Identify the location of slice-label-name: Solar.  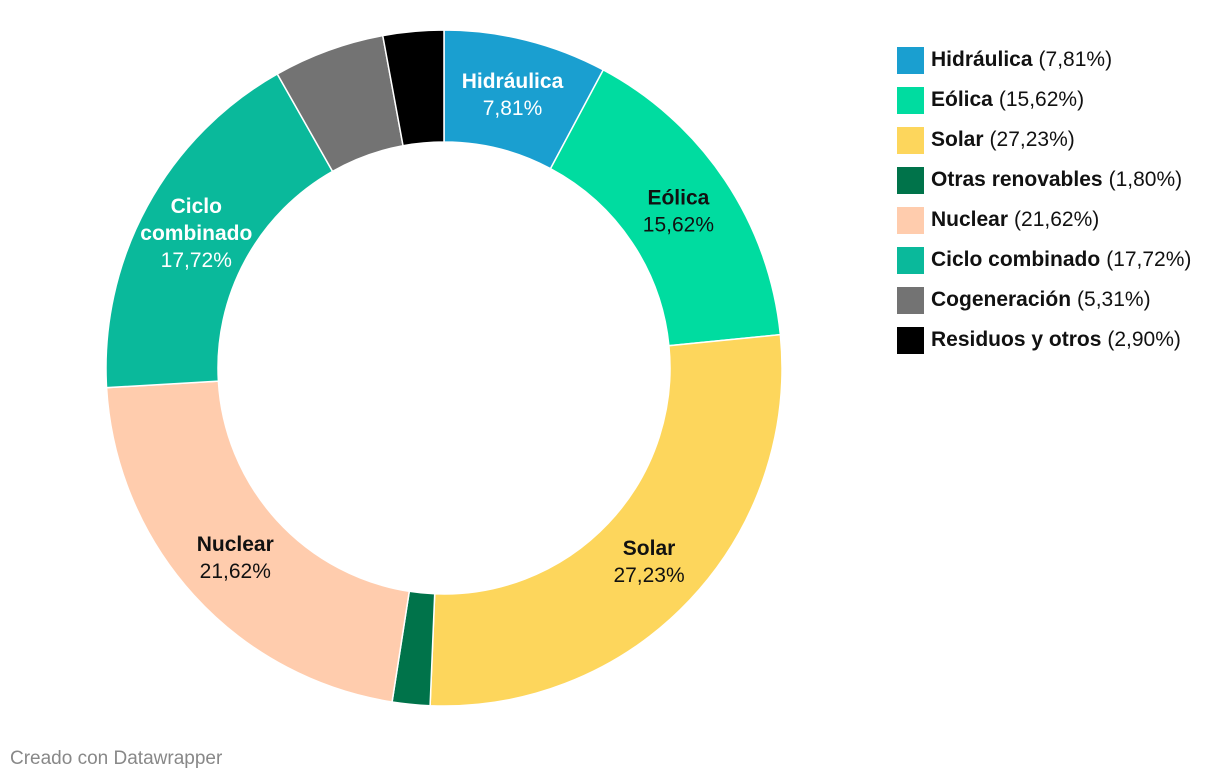
(649, 548).